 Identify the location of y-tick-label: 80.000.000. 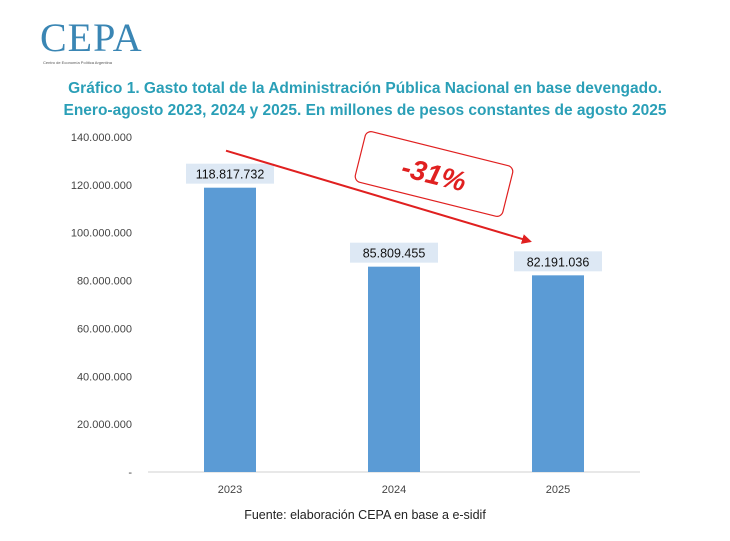
(104, 282).